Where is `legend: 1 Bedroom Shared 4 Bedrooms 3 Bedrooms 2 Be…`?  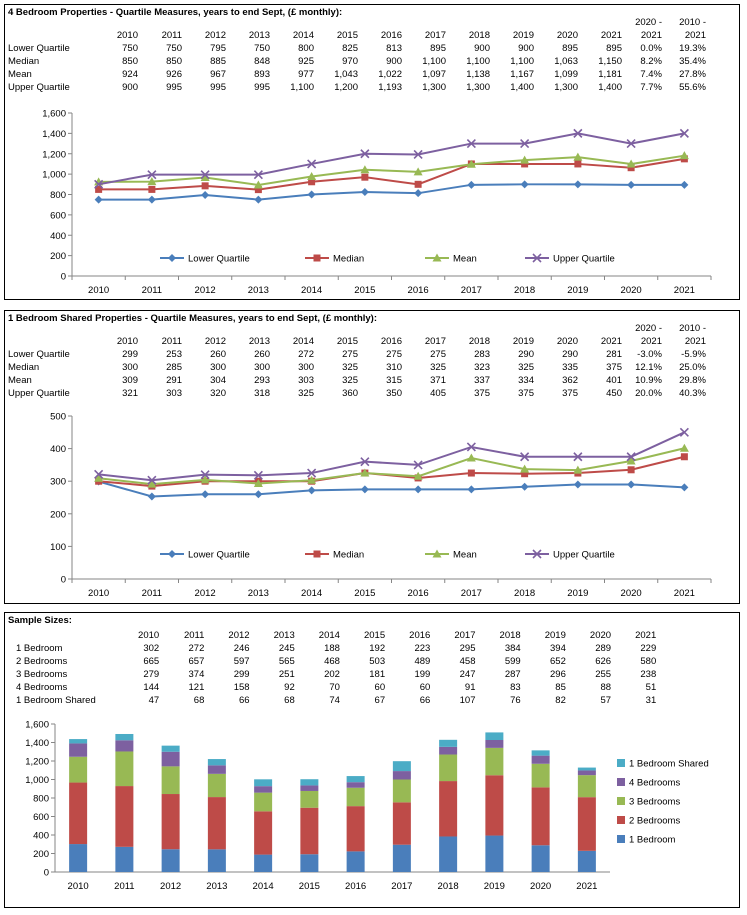 legend: 1 Bedroom Shared 4 Bedrooms 3 Bedrooms 2 Be… is located at coordinates (663, 802).